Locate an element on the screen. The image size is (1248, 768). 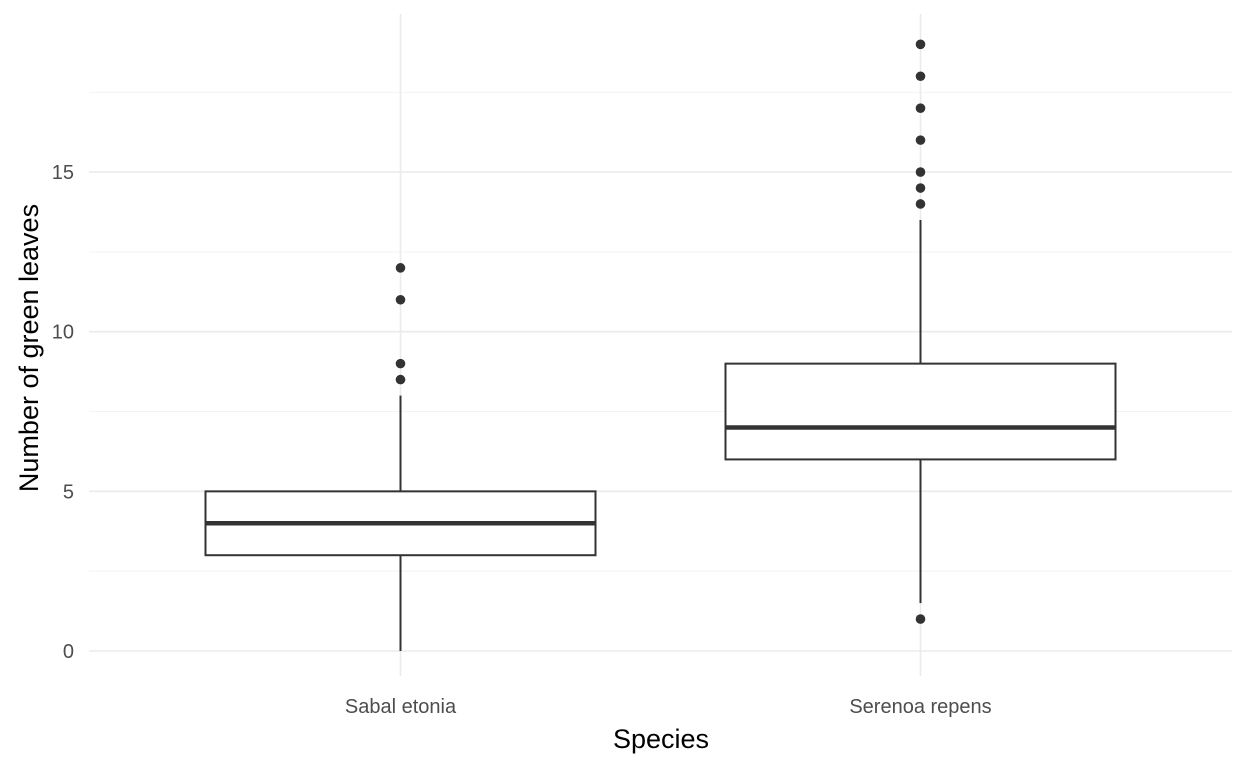
y-tick-label: 5 is located at coordinates (68, 492).